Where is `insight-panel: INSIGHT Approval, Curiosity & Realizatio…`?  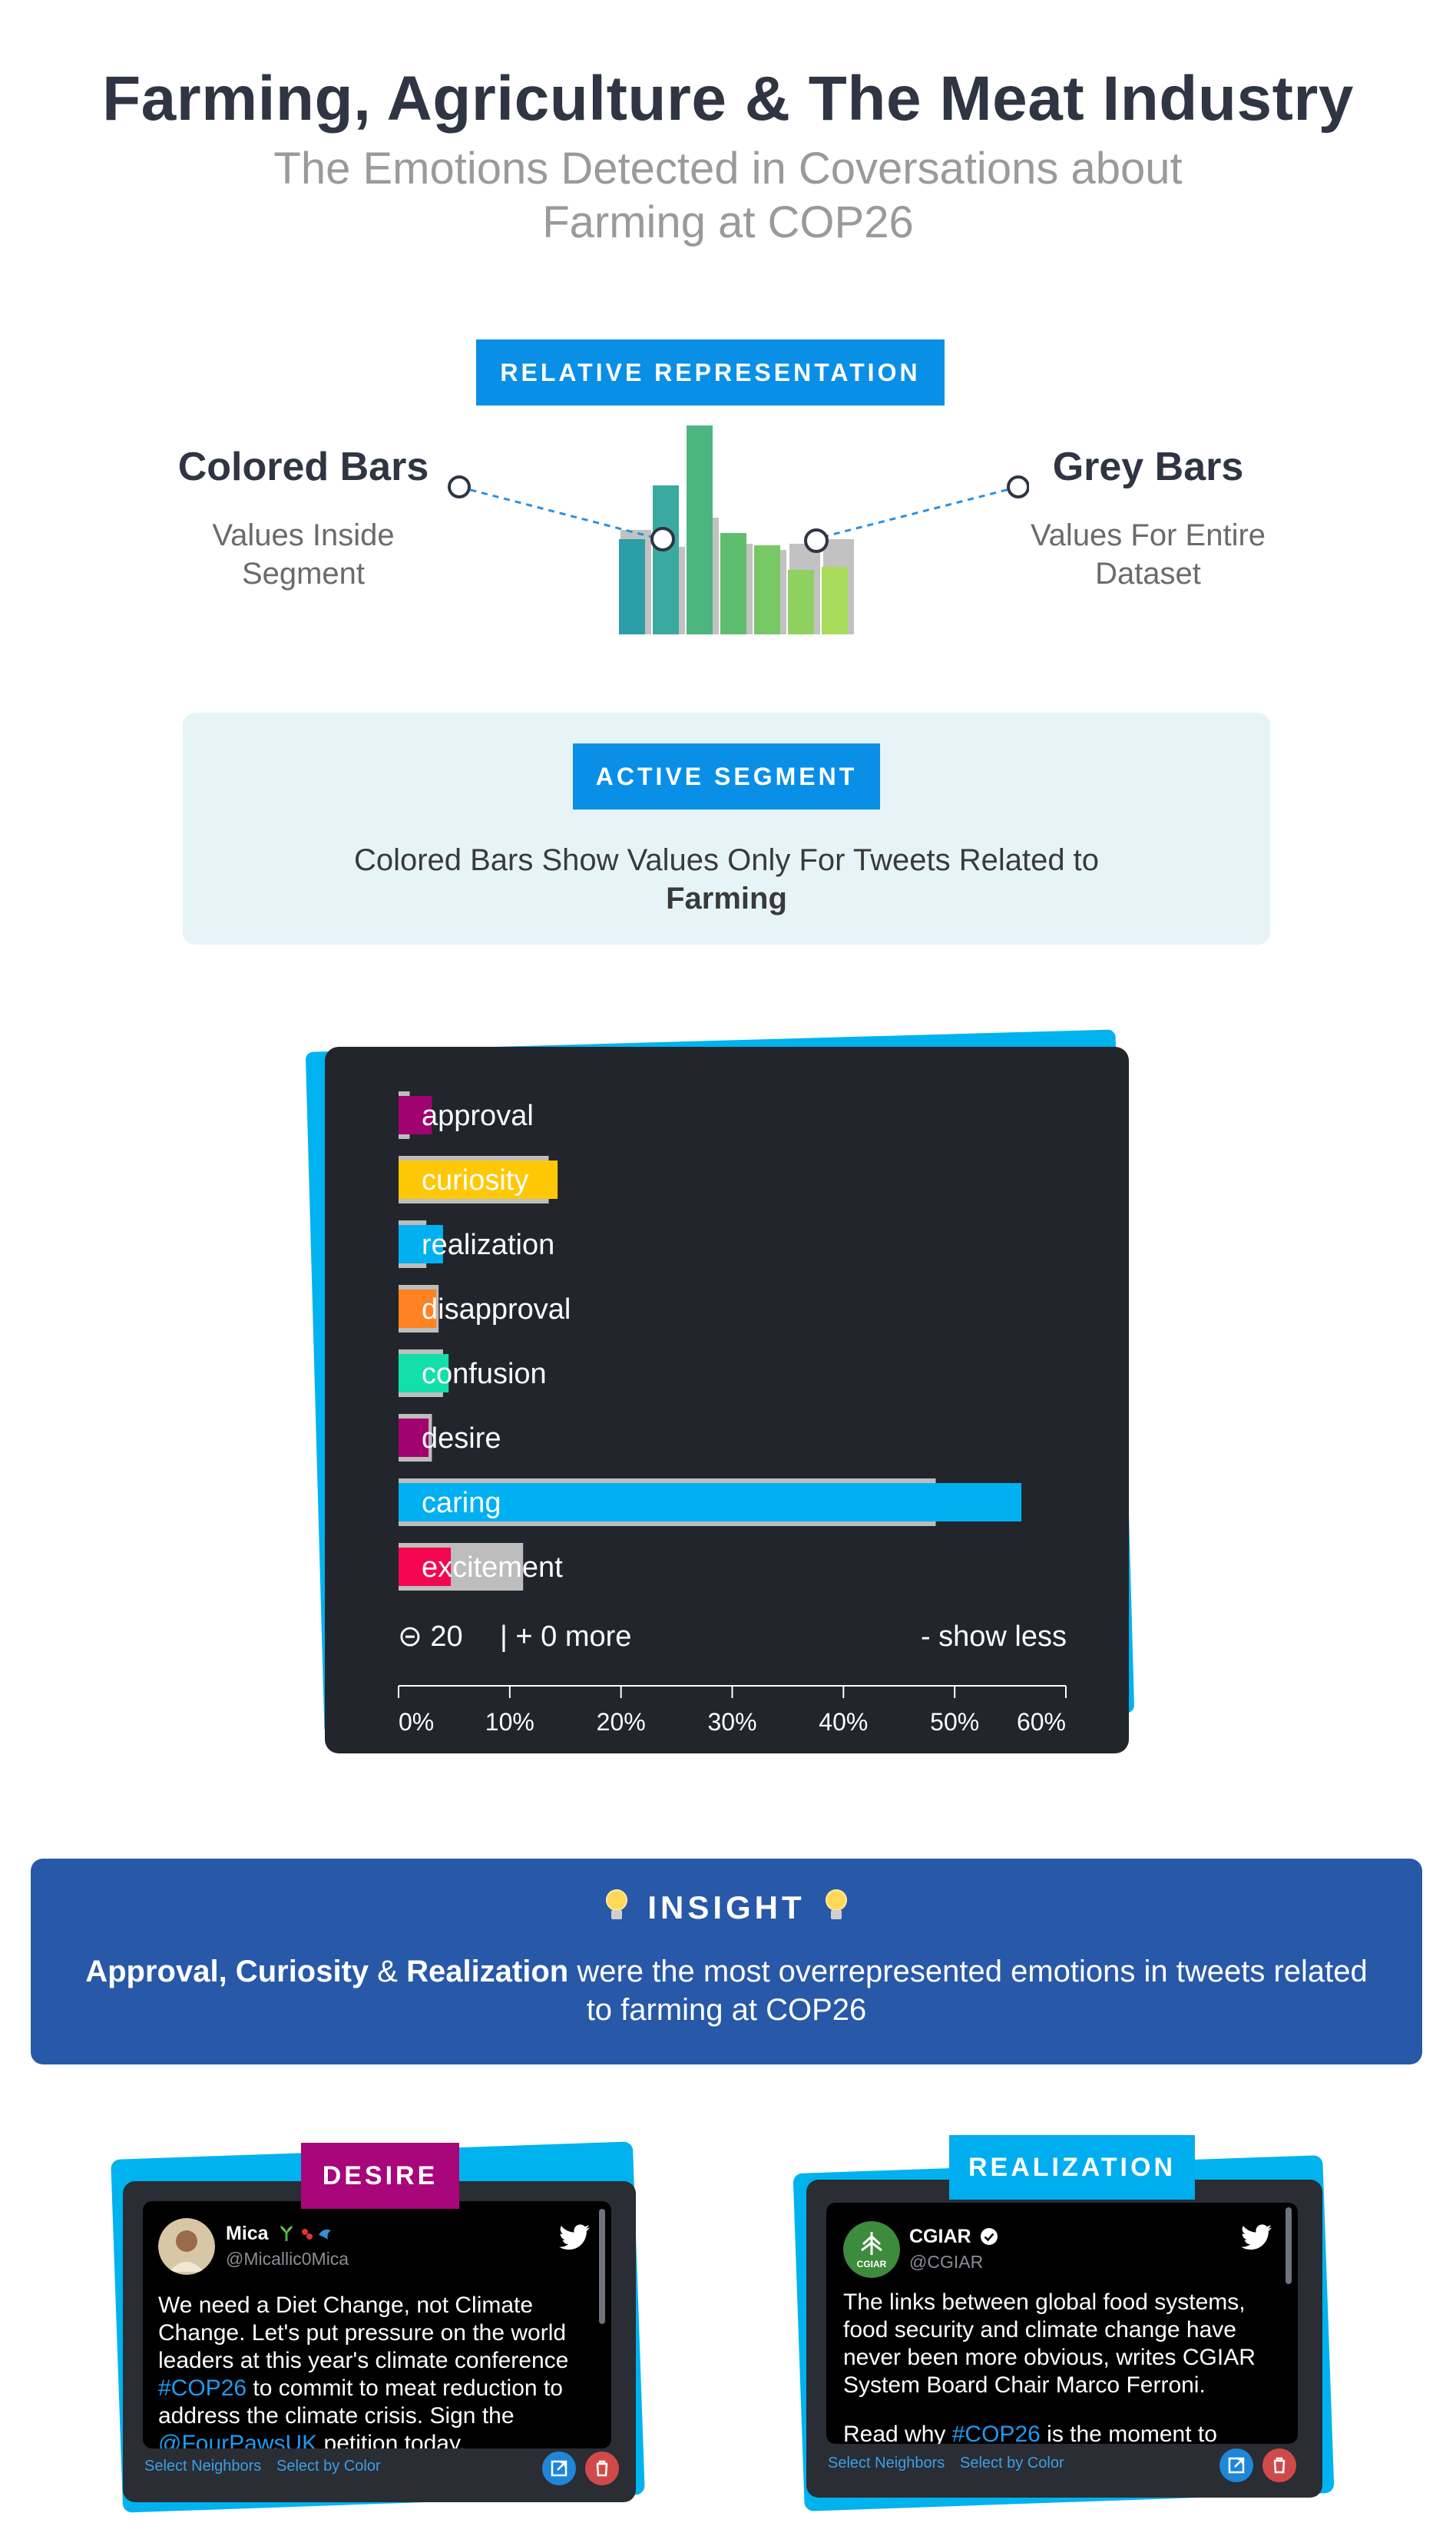
insight-panel: INSIGHT Approval, Curiosity & Realizatio… is located at coordinates (726, 1961).